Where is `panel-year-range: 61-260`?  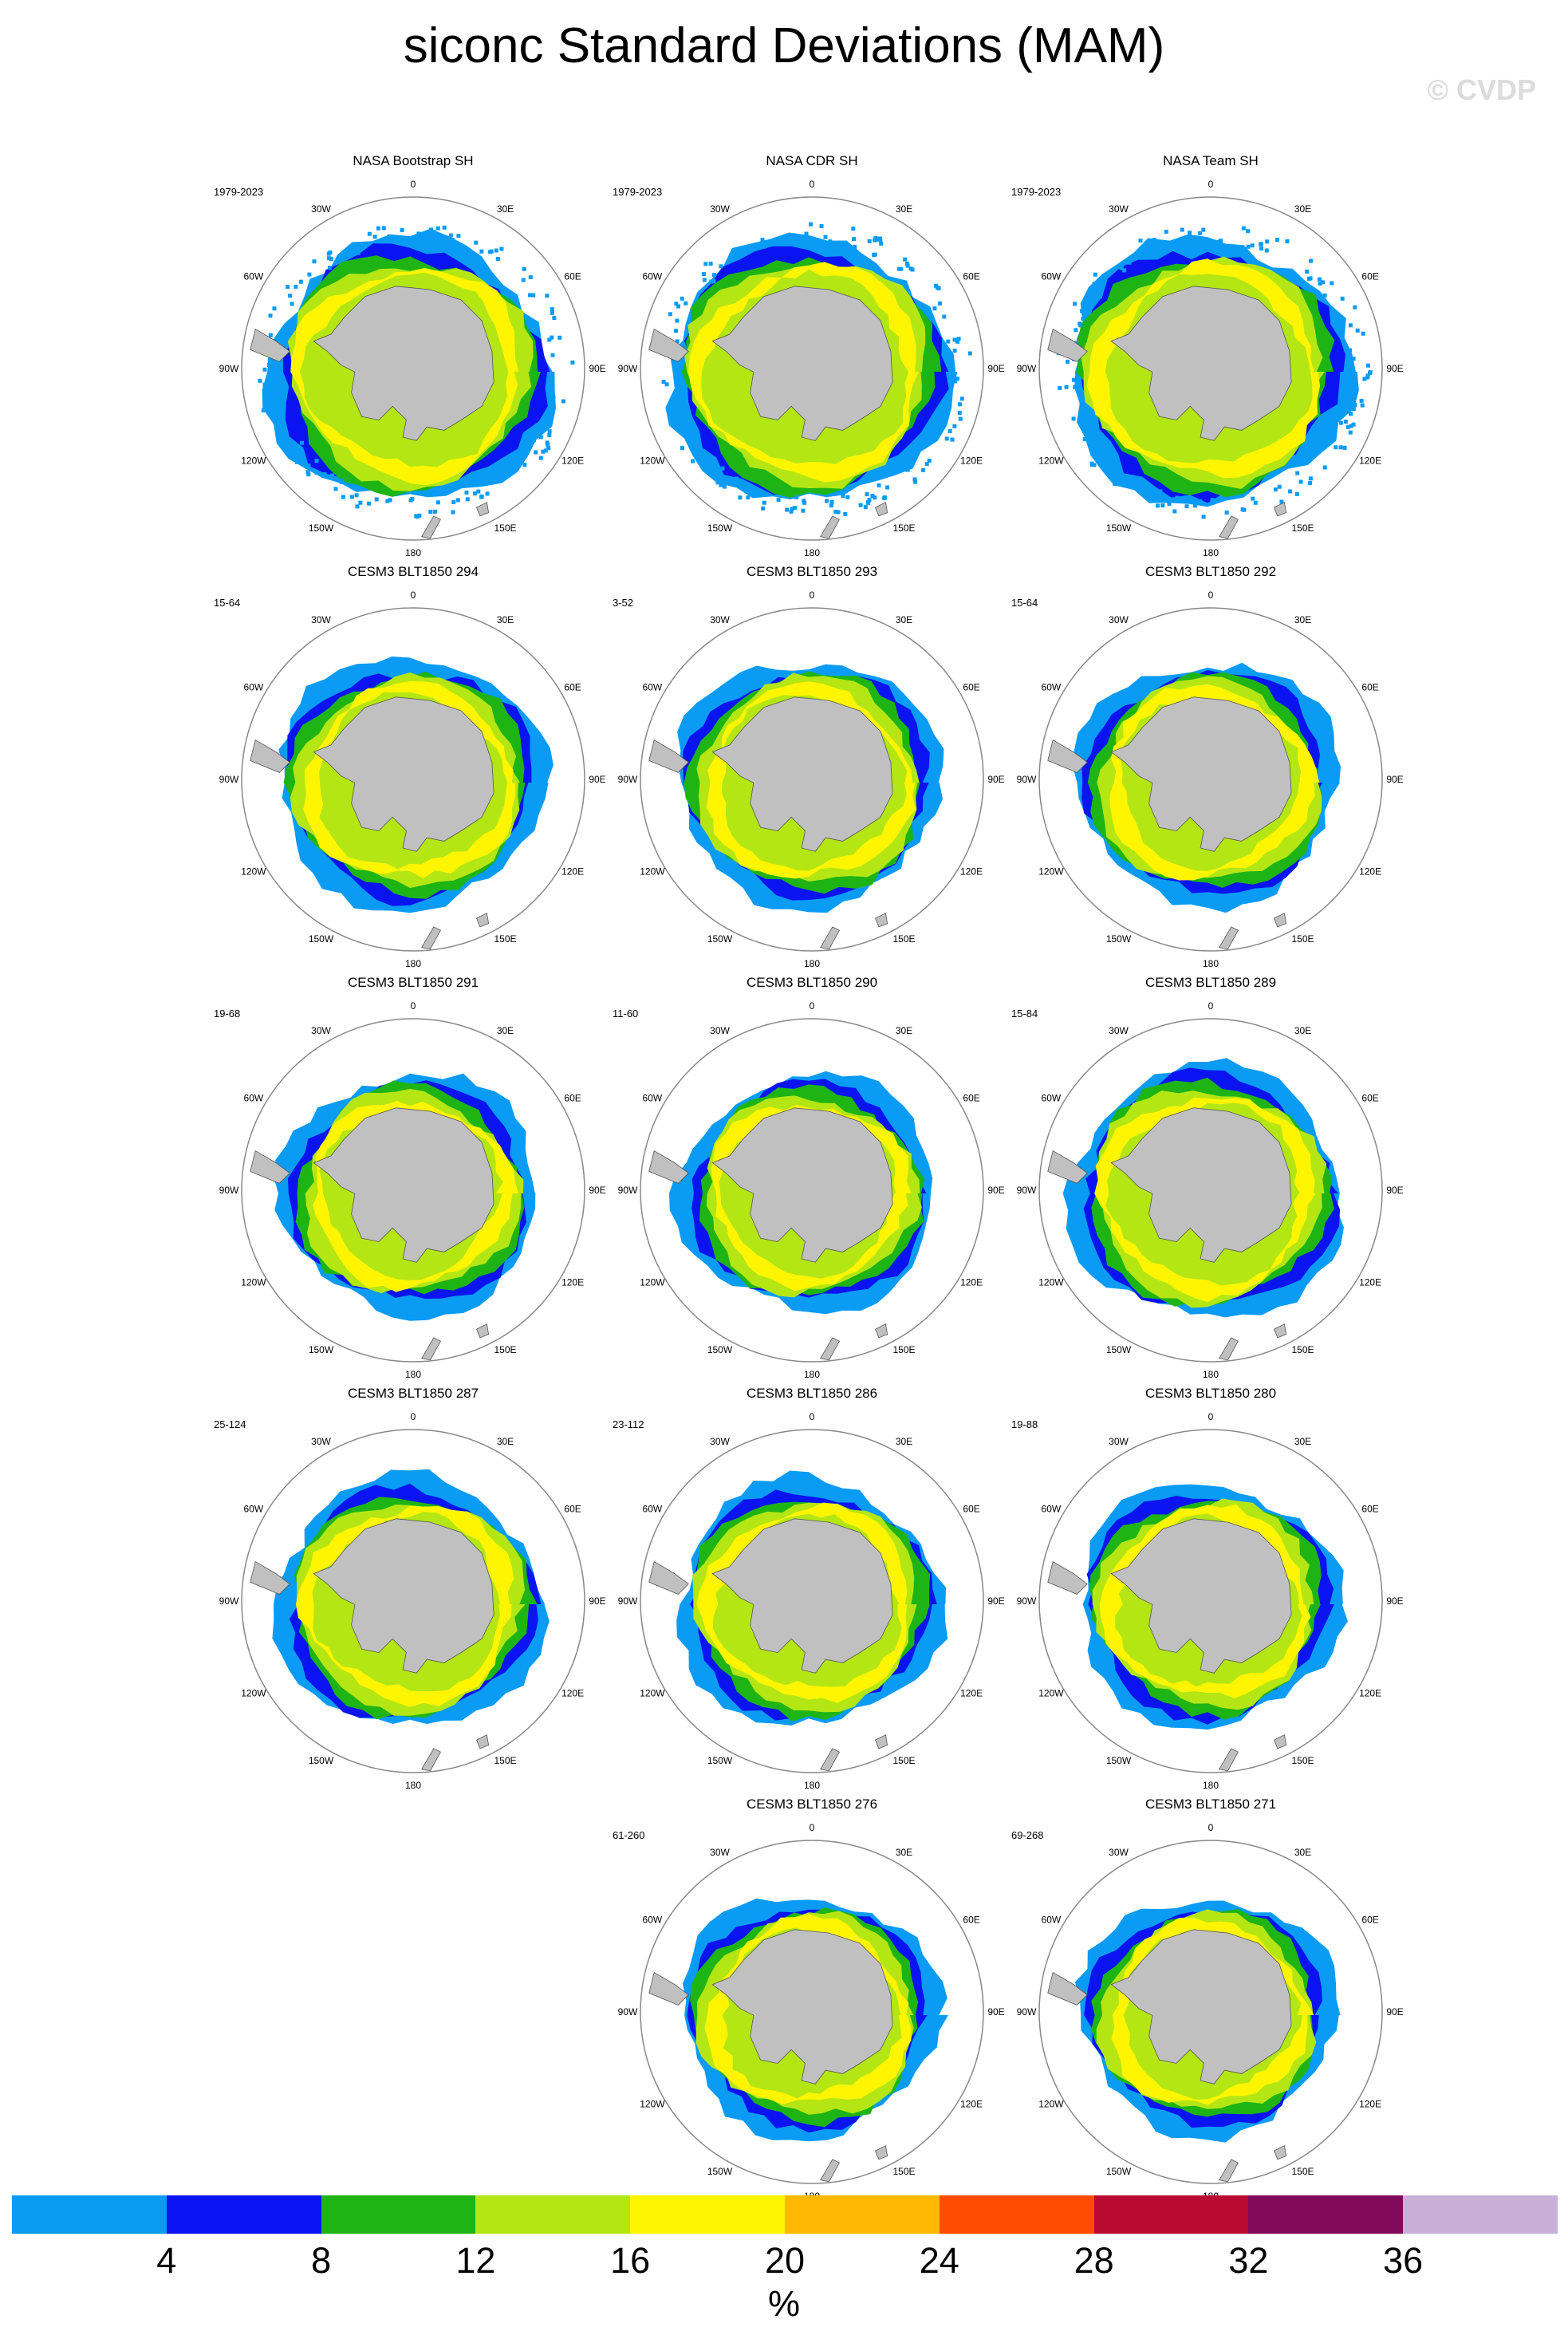
panel-year-range: 61-260 is located at coordinates (629, 1835).